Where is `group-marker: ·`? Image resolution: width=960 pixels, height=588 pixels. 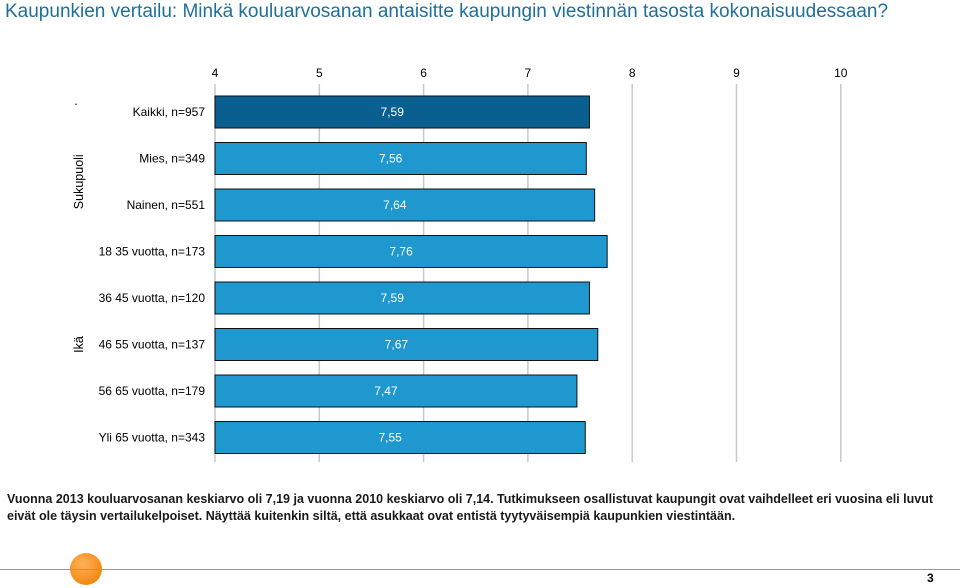 group-marker: · is located at coordinates (76, 104).